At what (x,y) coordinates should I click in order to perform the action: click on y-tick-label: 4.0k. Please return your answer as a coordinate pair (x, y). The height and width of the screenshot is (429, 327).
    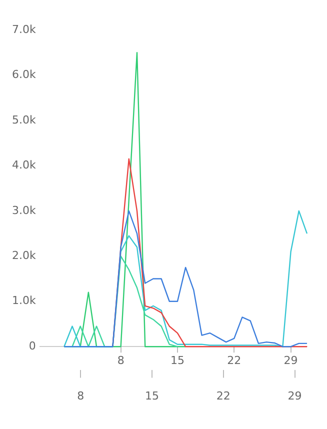
    Looking at the image, I should click on (24, 165).